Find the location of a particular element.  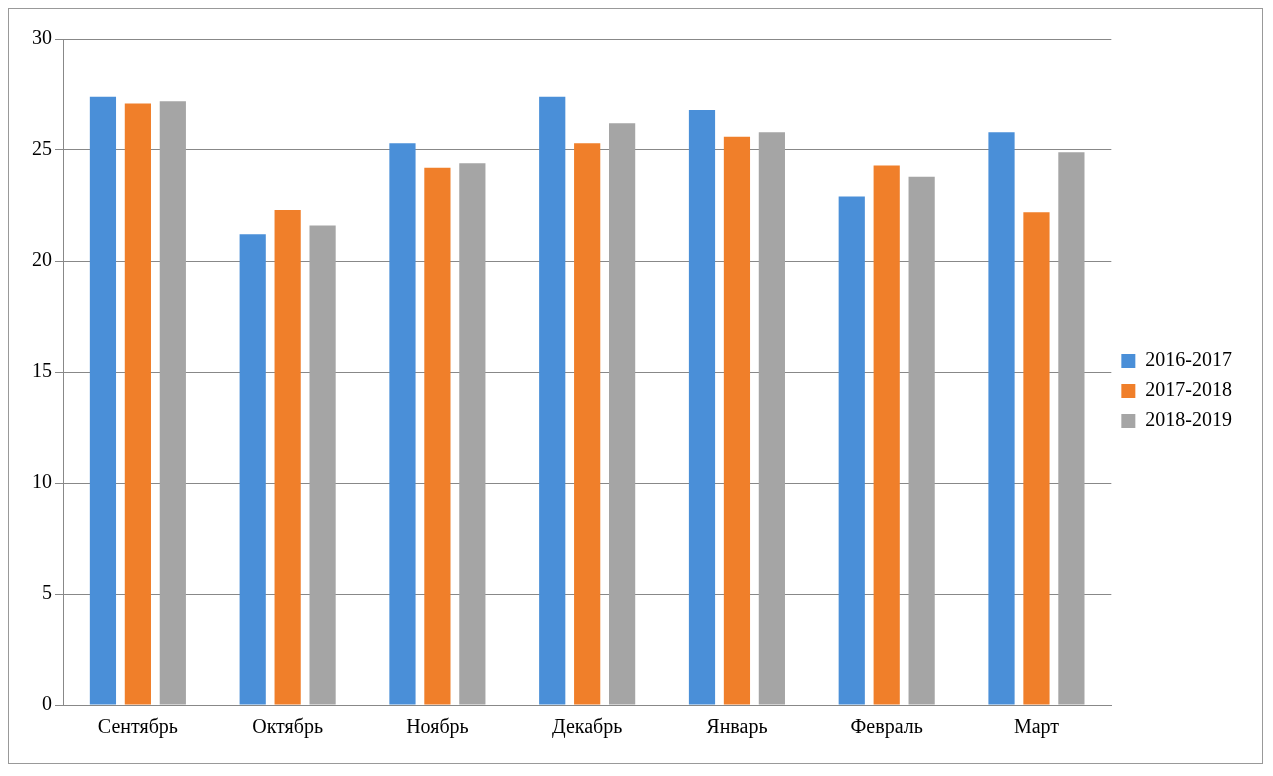

y-tick-label: 0 is located at coordinates (47, 703).